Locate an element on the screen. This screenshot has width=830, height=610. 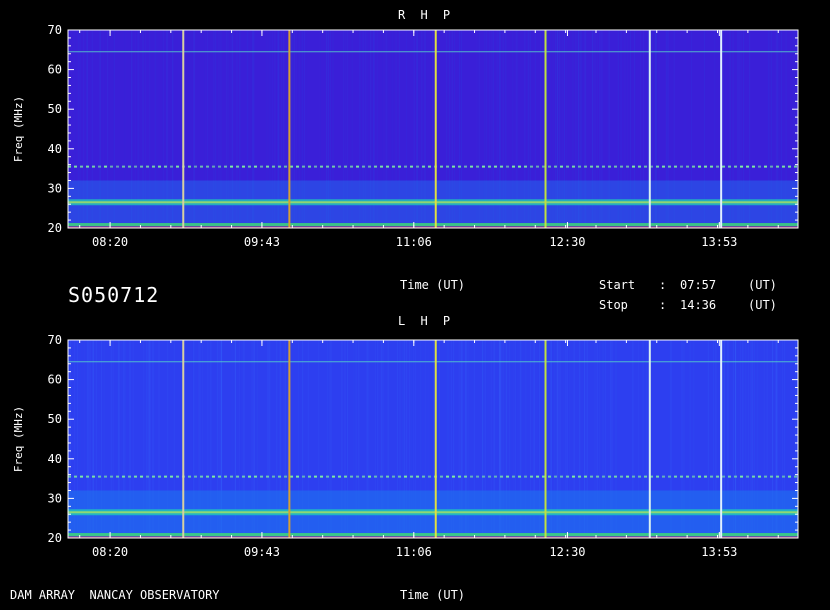
rhp-band-strip is located at coordinates (433, 225).